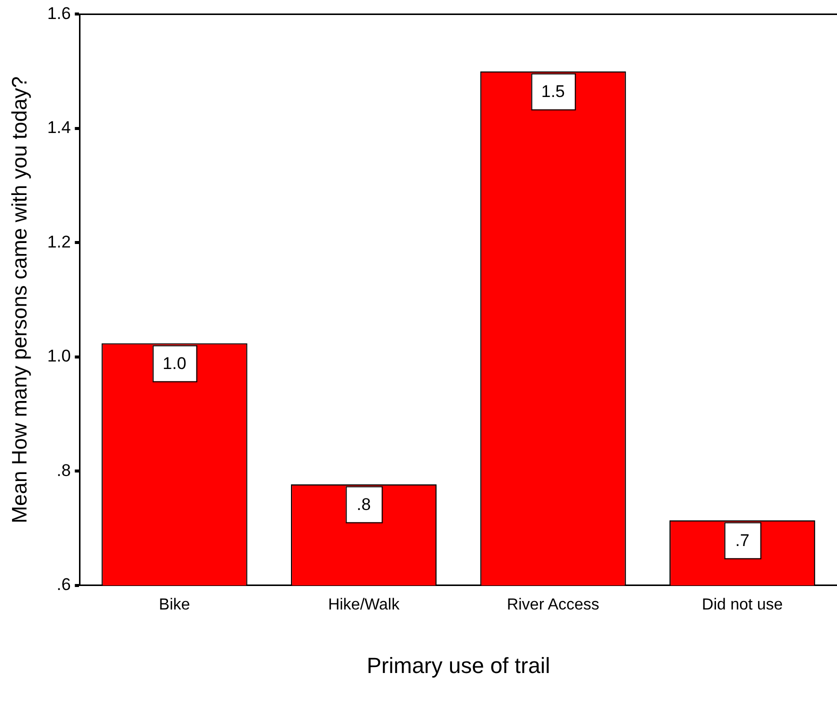  What do you see at coordinates (59, 128) in the screenshot?
I see `y-tick-label: 1.4` at bounding box center [59, 128].